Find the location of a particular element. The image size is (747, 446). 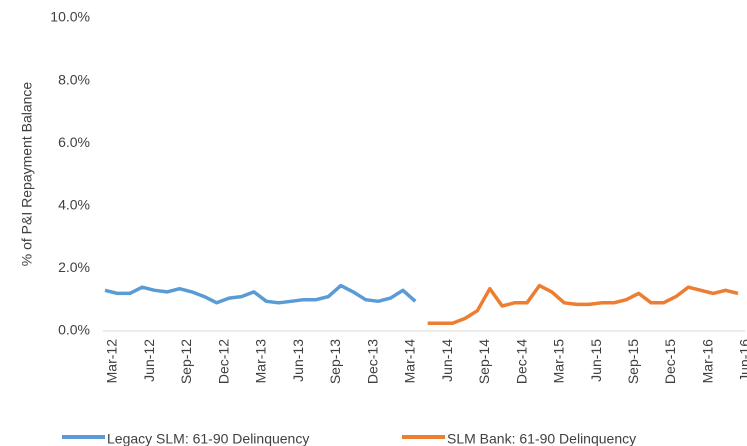

y-tick-label: 10.0% is located at coordinates (70, 17).